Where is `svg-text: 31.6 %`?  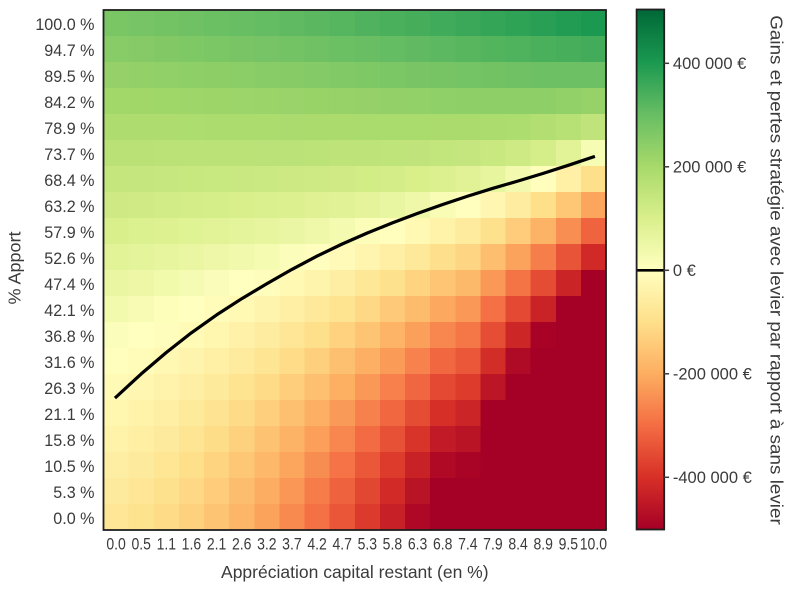
svg-text: 31.6 % is located at coordinates (69, 363).